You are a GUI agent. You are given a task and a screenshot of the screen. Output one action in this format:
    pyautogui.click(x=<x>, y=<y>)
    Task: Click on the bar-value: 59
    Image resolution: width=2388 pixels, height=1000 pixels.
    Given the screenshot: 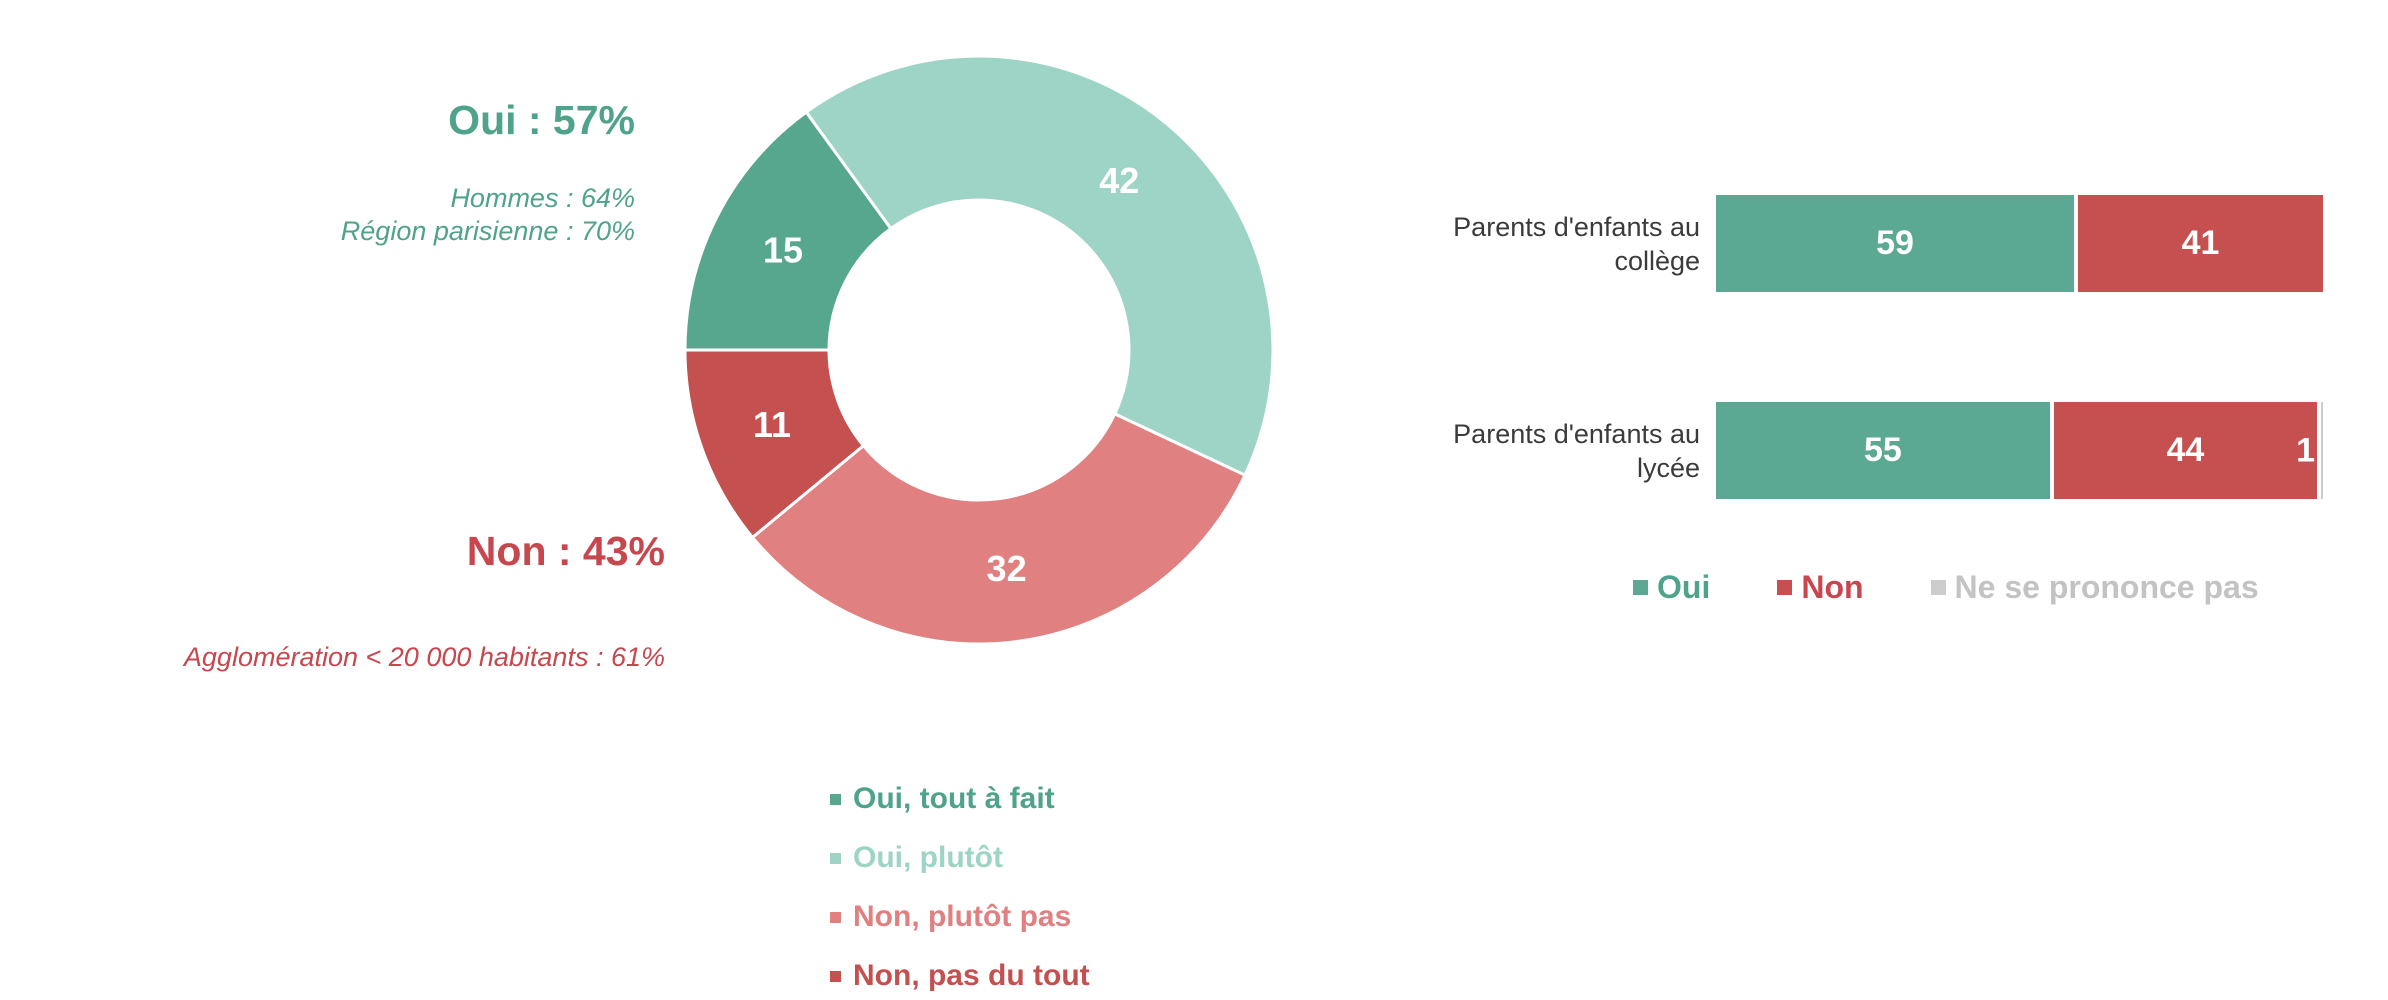 What is the action you would take?
    pyautogui.click(x=1895, y=243)
    